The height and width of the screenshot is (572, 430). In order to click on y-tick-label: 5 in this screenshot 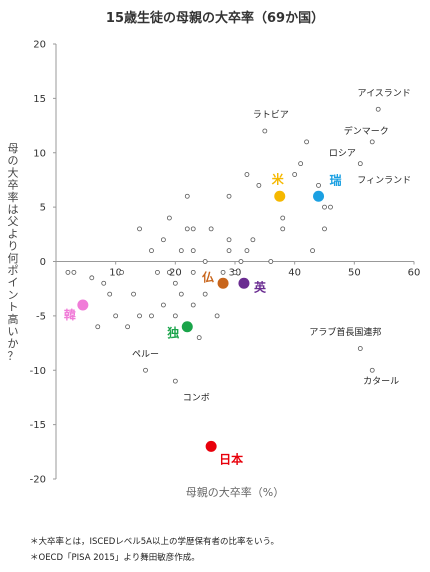, I will do `click(43, 208)`.